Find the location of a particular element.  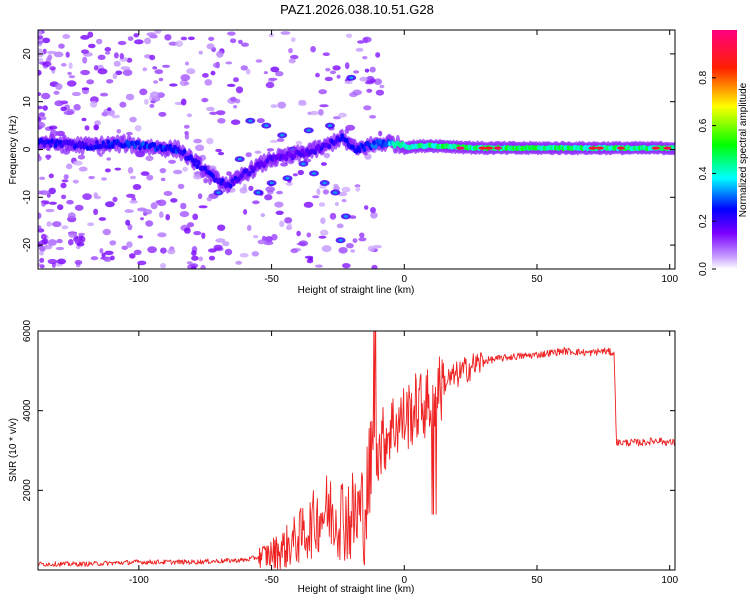

y-tick-label: 0 is located at coordinates (27, 149).